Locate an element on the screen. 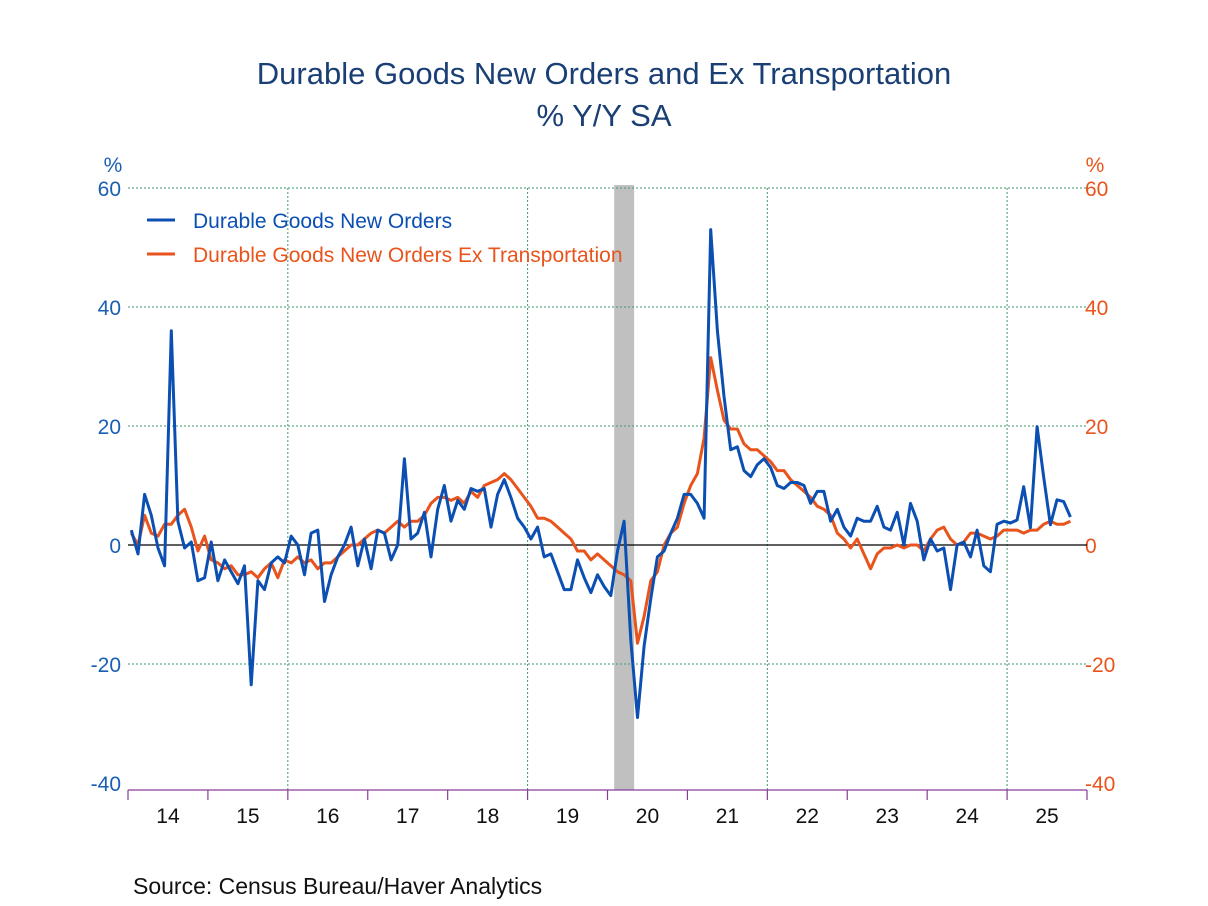 Image resolution: width=1208 pixels, height=906 pixels. x-tick-label: 19 is located at coordinates (567, 816).